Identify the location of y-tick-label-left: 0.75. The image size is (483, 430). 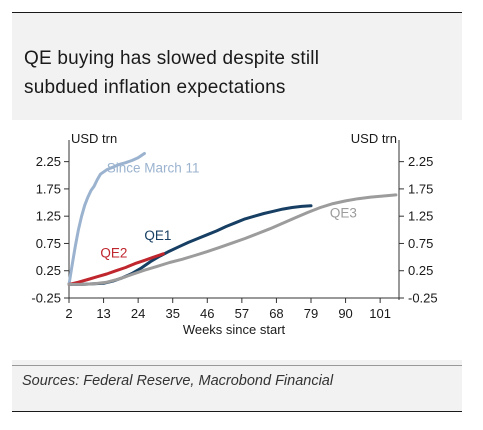
(48, 243).